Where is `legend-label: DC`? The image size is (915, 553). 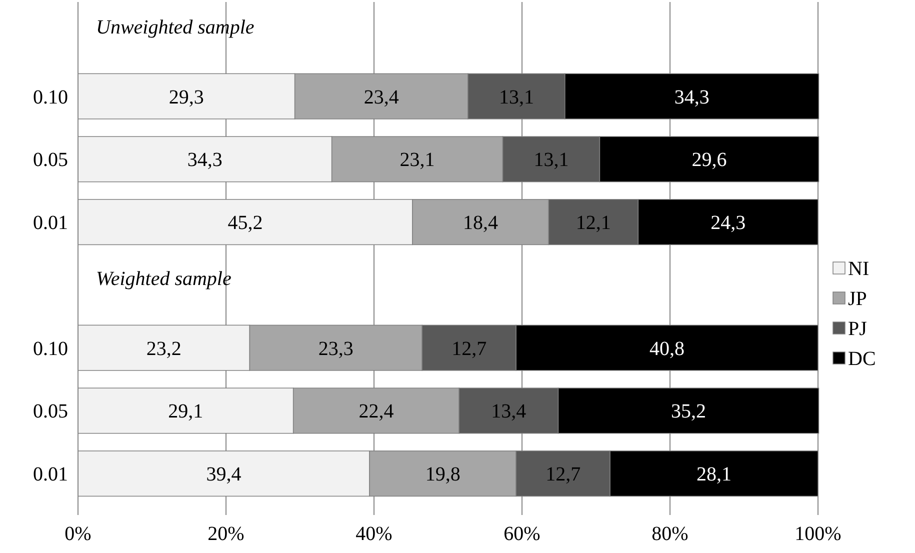 legend-label: DC is located at coordinates (862, 359).